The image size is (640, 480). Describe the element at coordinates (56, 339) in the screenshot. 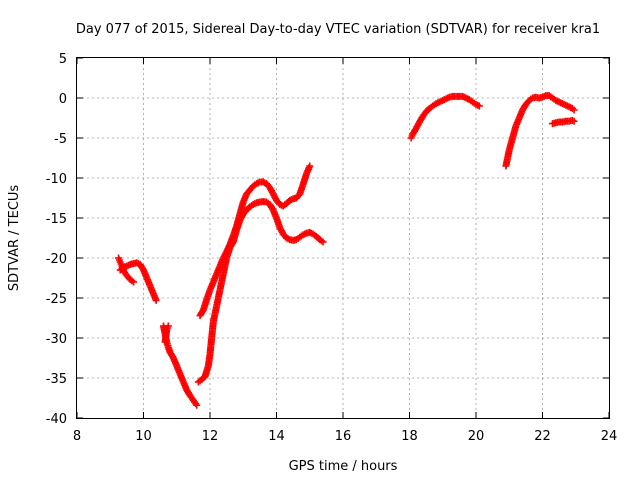

I see `y-tick-label: -30` at that location.